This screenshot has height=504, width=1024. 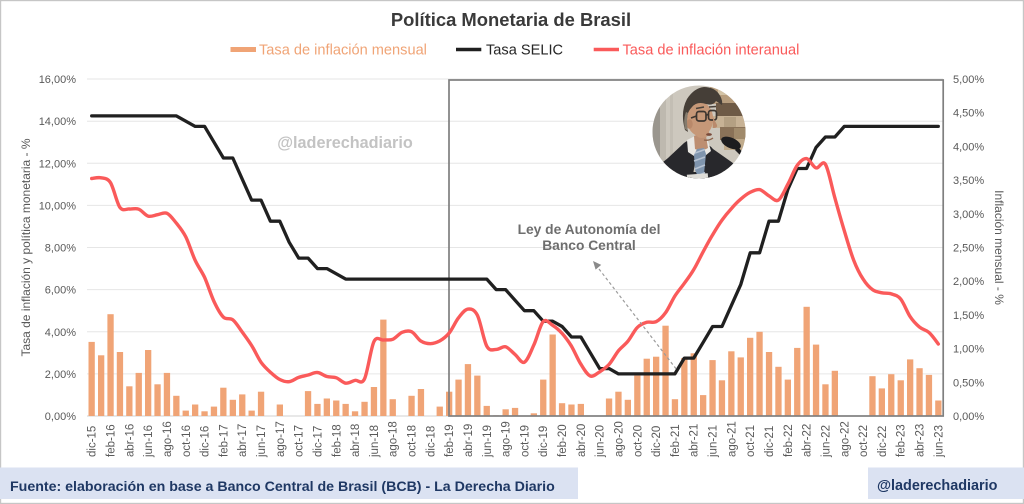 What do you see at coordinates (589, 245) in the screenshot?
I see `svg-text: Banco Central` at bounding box center [589, 245].